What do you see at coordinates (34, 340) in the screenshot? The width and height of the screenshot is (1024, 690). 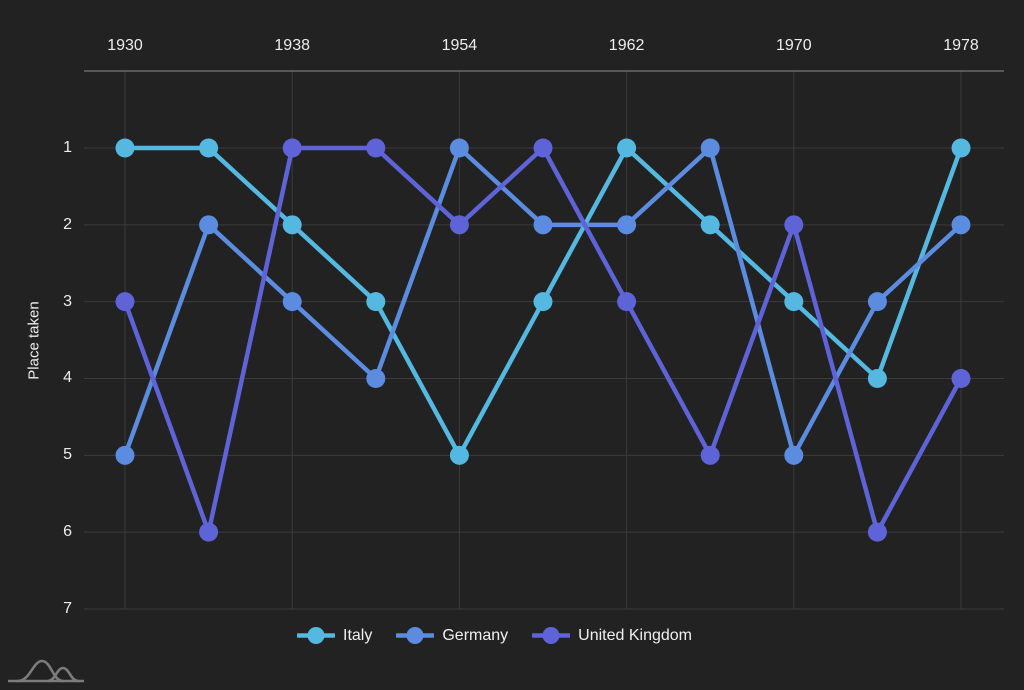 I see `y-axis-title: Place taken` at bounding box center [34, 340].